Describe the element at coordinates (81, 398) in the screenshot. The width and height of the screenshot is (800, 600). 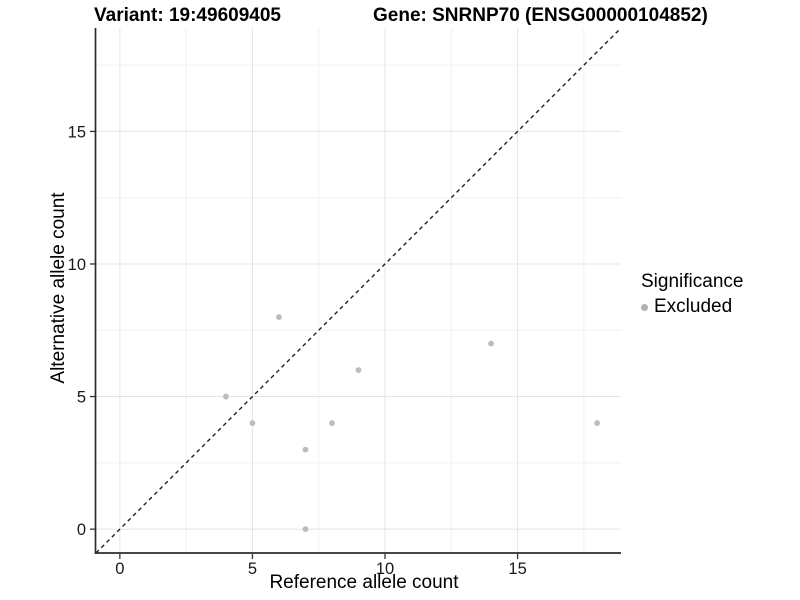
I see `y-tick-label: 5` at that location.